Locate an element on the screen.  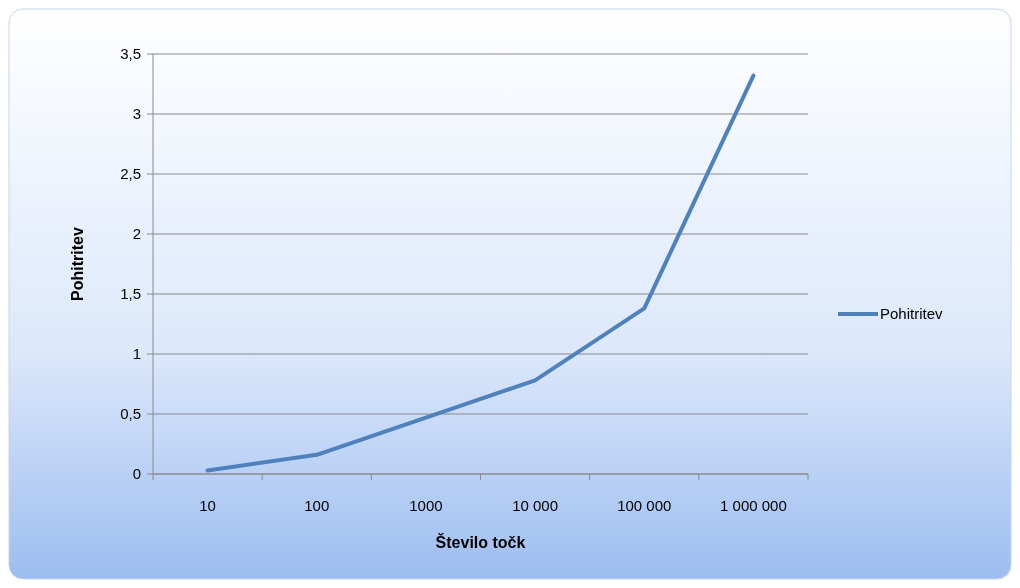
x-tick-label: 10 000 is located at coordinates (535, 505).